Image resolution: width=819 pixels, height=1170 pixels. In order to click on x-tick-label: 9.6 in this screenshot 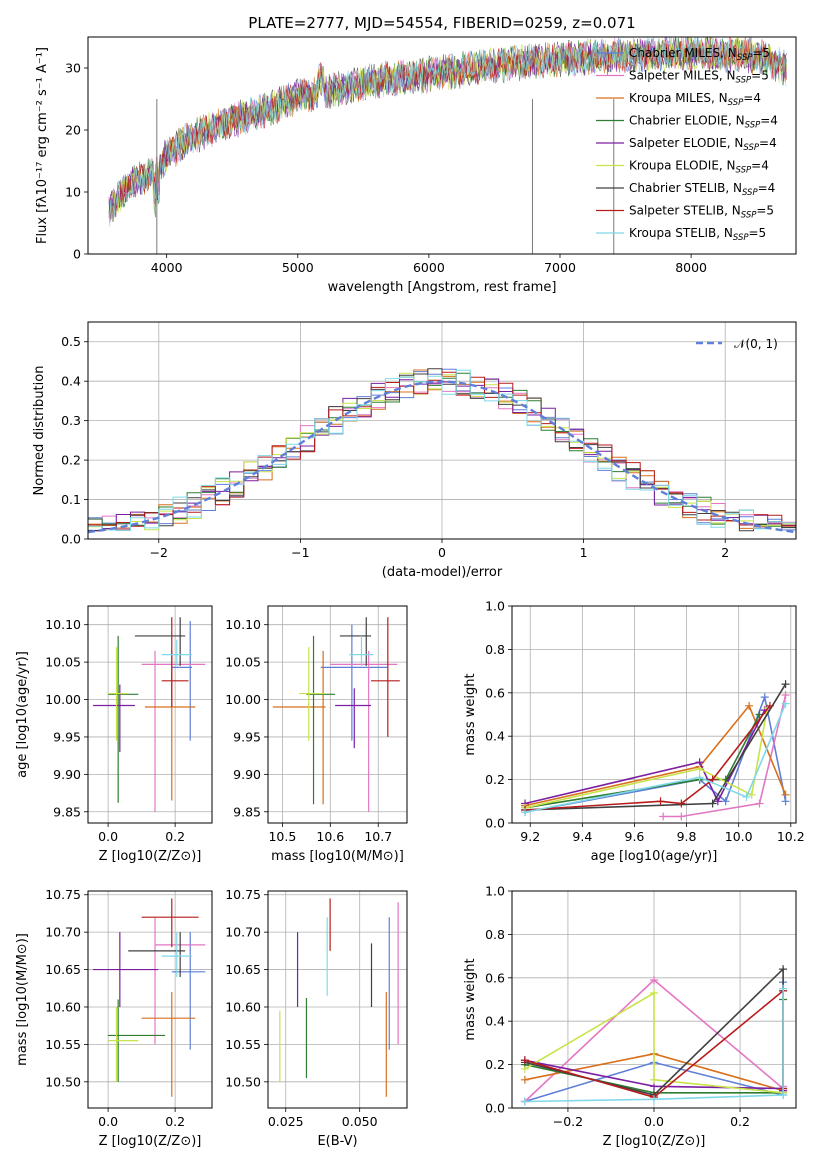, I will do `click(635, 836)`.